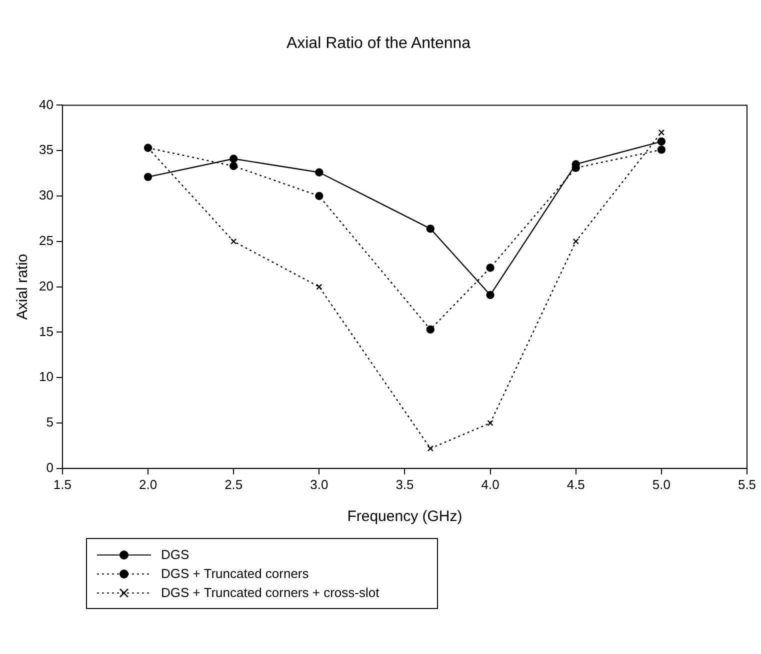 The image size is (761, 654). I want to click on x-tick-label: 4.0, so click(490, 484).